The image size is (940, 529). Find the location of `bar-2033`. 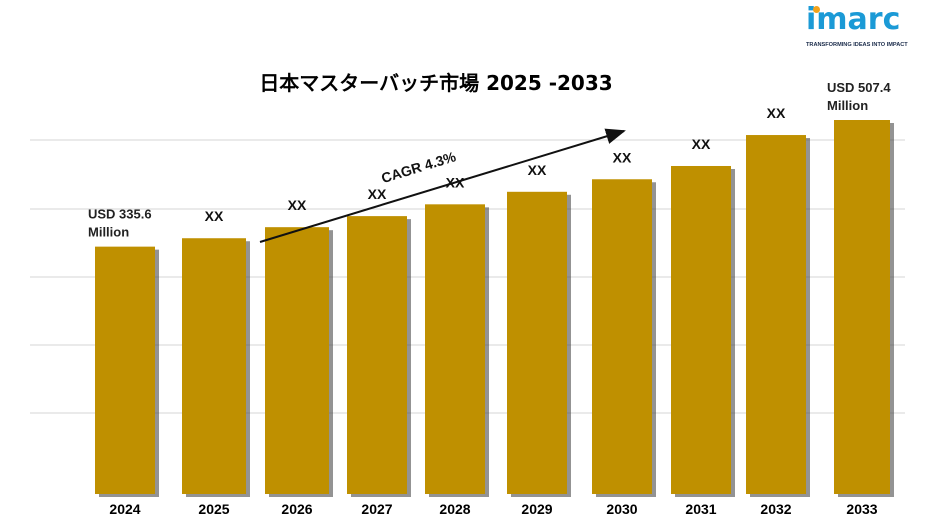

bar-2033 is located at coordinates (862, 307).